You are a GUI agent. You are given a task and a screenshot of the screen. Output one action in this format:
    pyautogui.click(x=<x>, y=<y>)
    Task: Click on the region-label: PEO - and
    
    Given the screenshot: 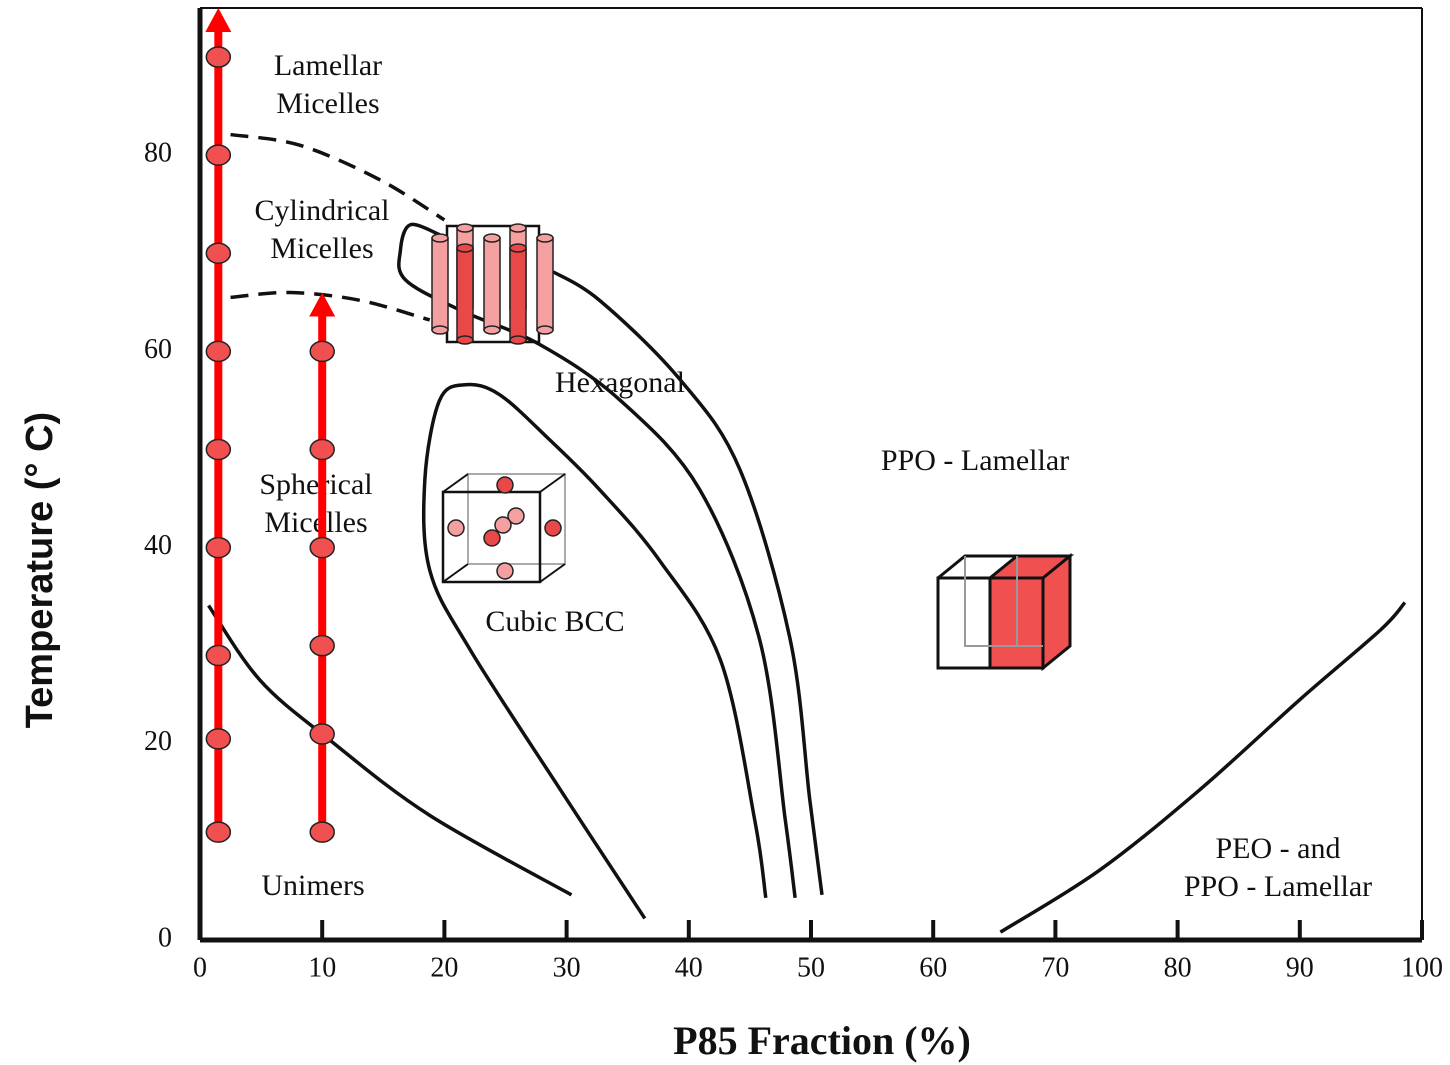 What is the action you would take?
    pyautogui.click(x=1278, y=848)
    